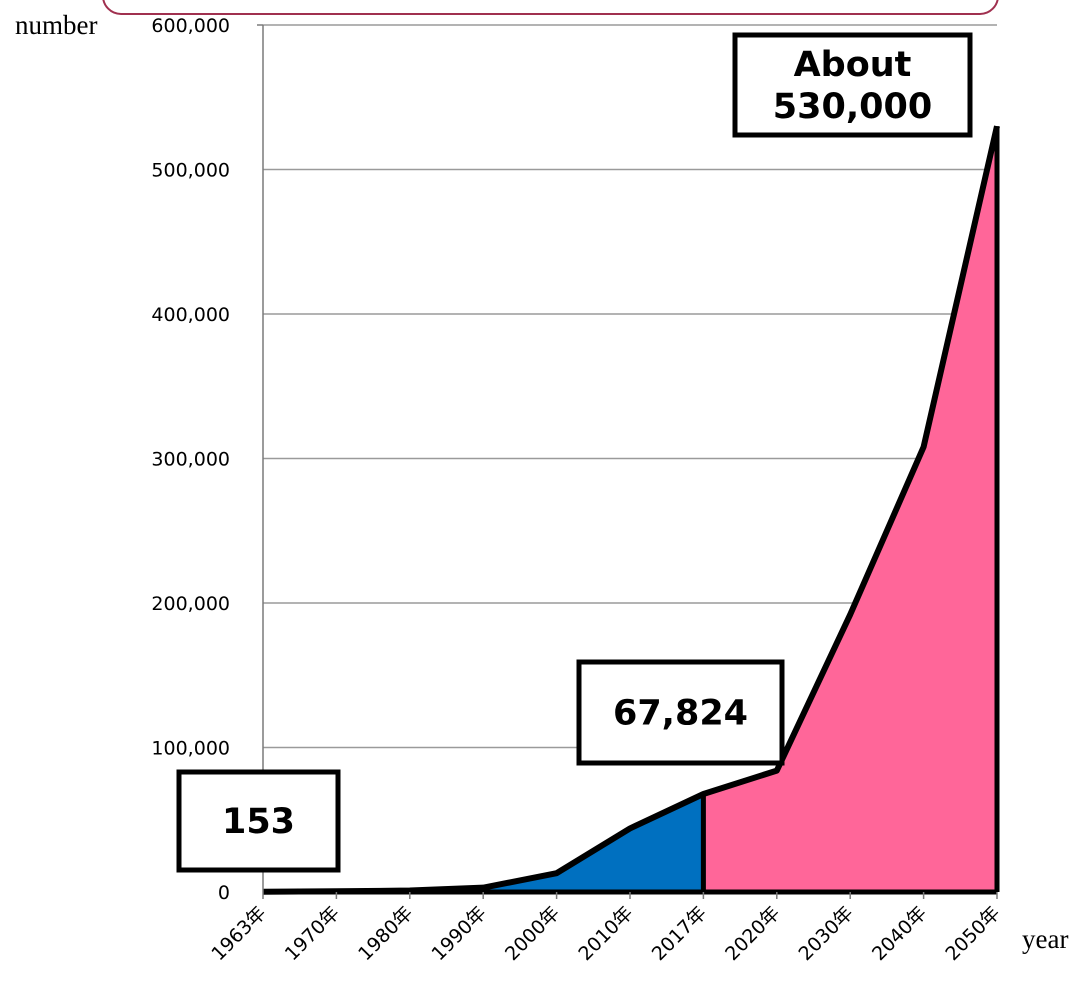 Image resolution: width=1084 pixels, height=984 pixels. What do you see at coordinates (190, 315) in the screenshot?
I see `y-tick-label: 400,000` at bounding box center [190, 315].